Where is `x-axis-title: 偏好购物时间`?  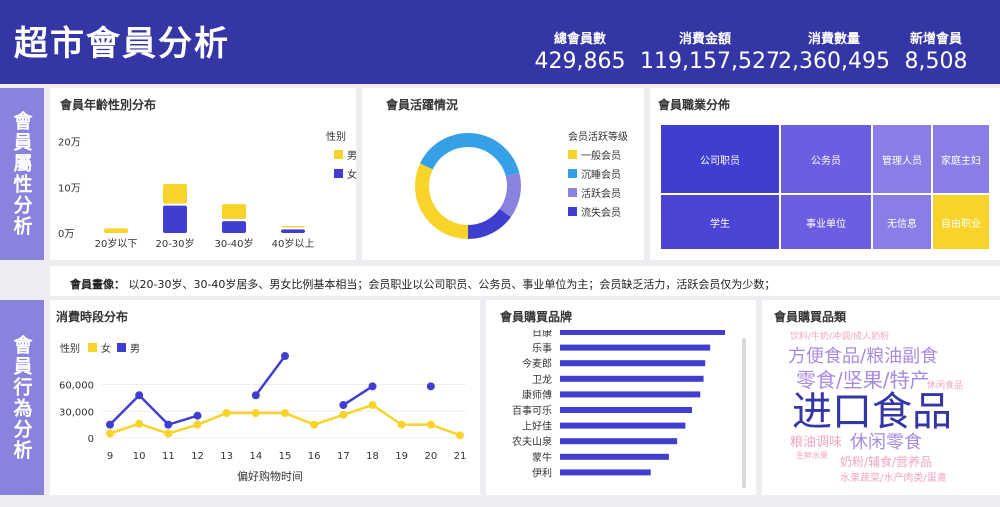
x-axis-title: 偏好购物时间 is located at coordinates (270, 476).